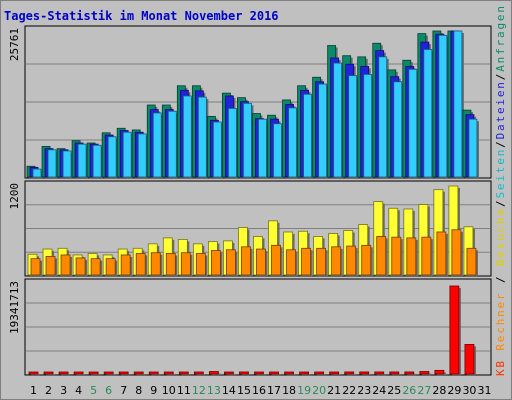 The height and width of the screenshot is (400, 512). Describe the element at coordinates (379, 390) in the screenshot. I see `x-tick-label-day-24: 24` at that location.